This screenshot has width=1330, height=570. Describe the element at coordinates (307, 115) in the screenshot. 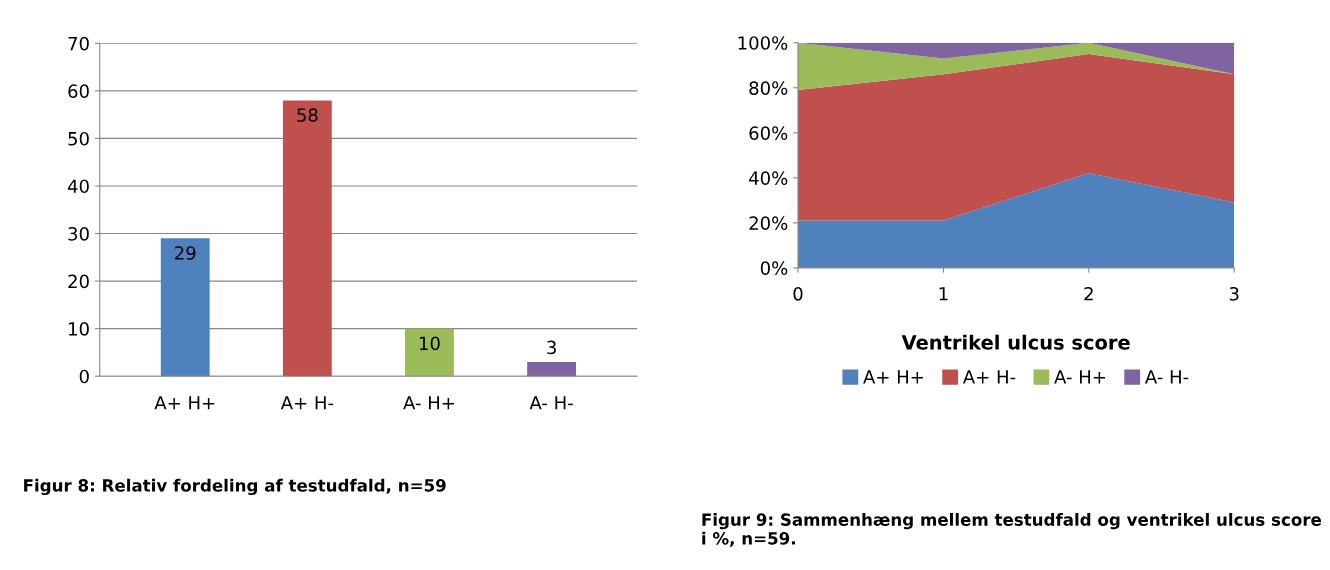

I see `data-label: 58` at that location.